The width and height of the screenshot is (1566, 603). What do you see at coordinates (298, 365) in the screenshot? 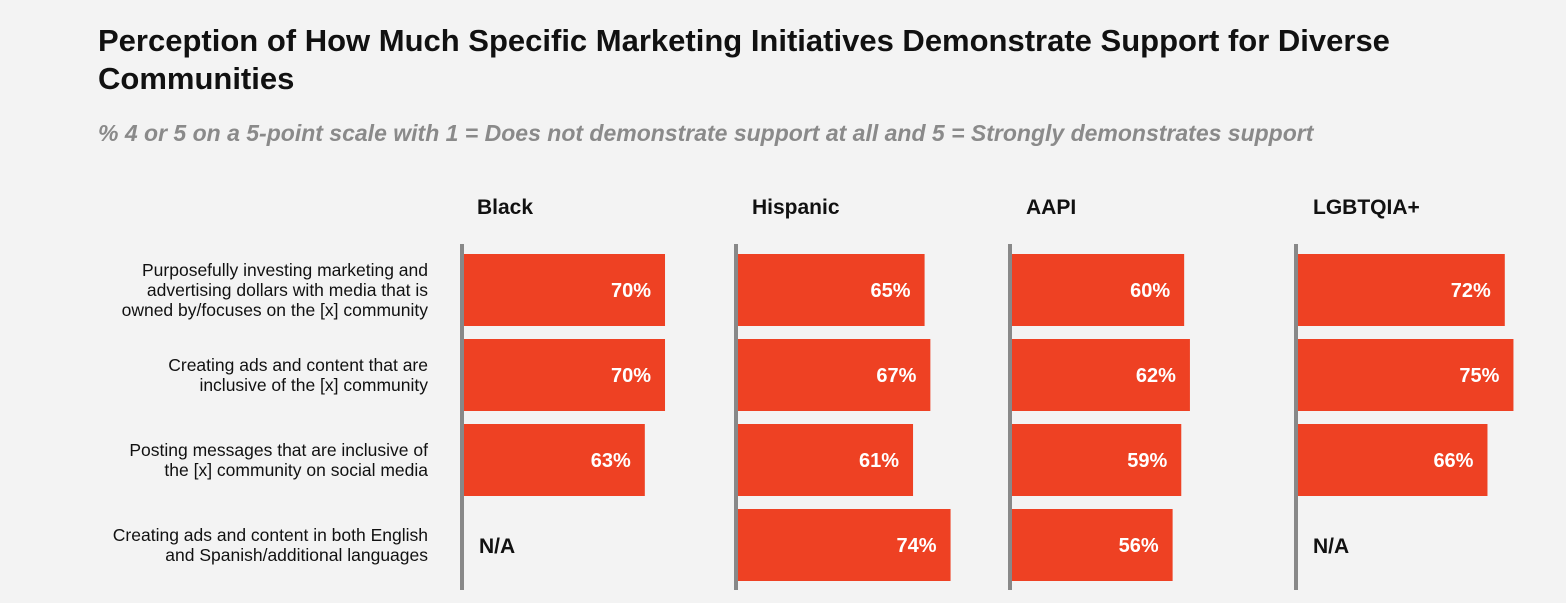
I see `category-label: Creating ads and content that are` at bounding box center [298, 365].